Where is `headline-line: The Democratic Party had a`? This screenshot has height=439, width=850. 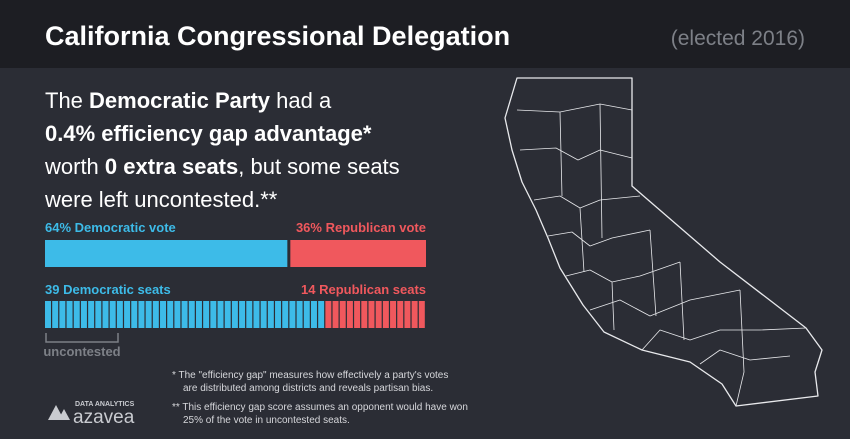 headline-line: The Democratic Party had a is located at coordinates (188, 100).